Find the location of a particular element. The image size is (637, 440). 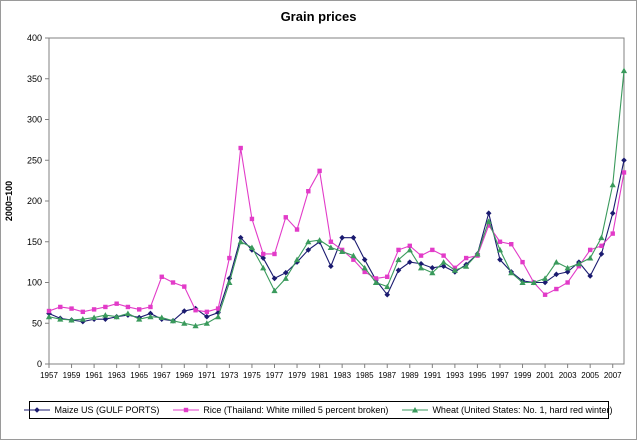

x-tick-label: 1997 is located at coordinates (500, 375).